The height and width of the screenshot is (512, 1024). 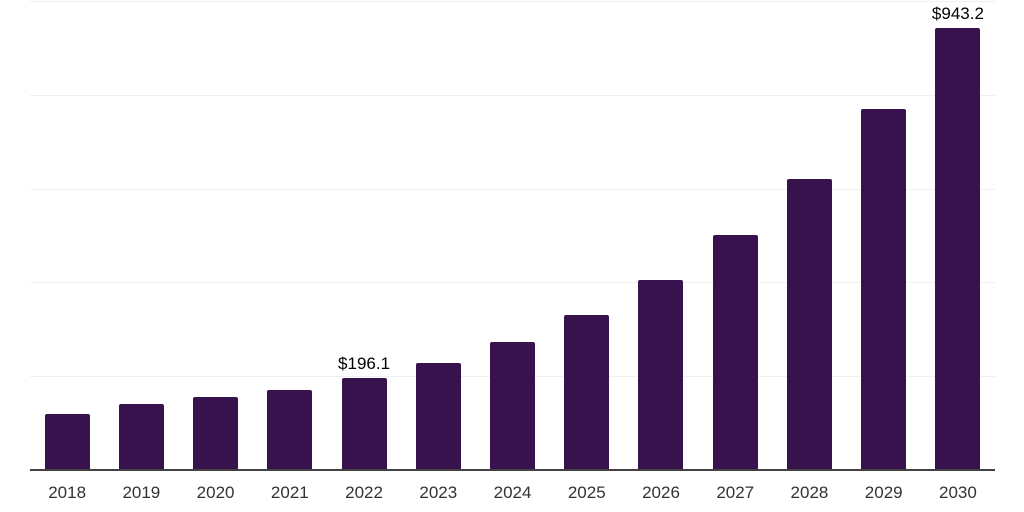 I want to click on x-tick-label: 2025, so click(x=586, y=492).